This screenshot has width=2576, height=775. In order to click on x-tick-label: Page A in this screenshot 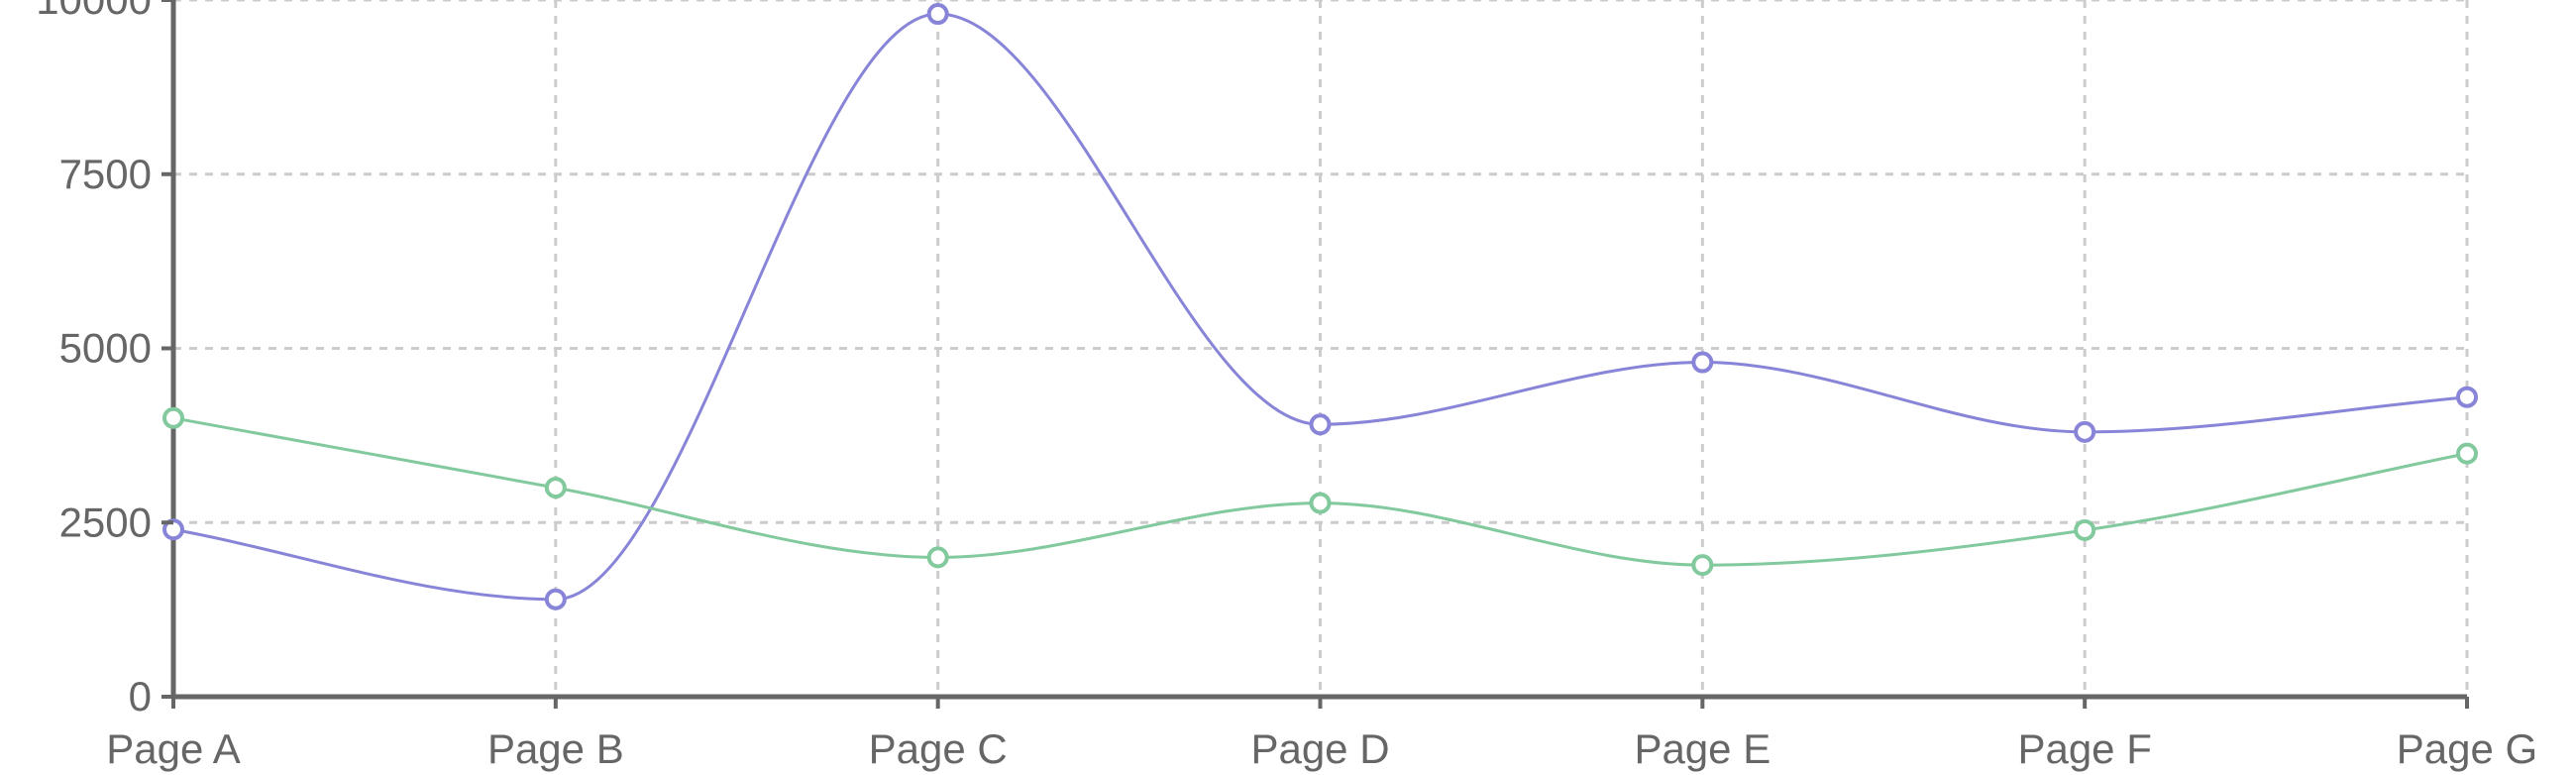, I will do `click(173, 748)`.